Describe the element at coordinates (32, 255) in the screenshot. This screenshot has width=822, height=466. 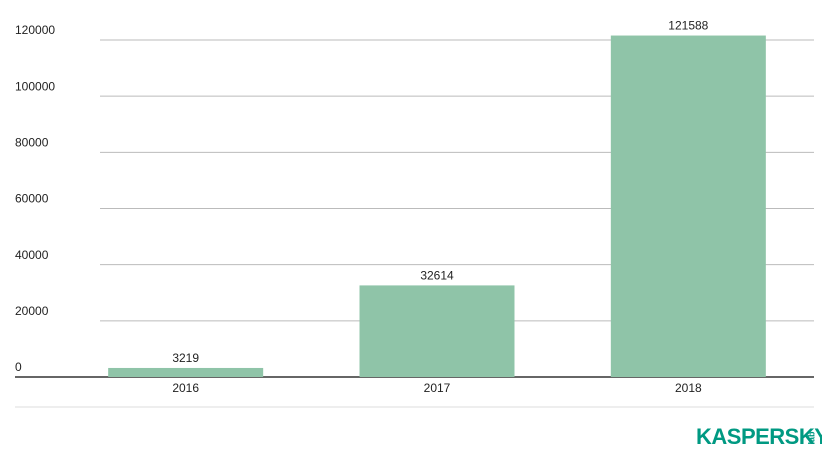
I see `y-tick-label: 40000` at that location.